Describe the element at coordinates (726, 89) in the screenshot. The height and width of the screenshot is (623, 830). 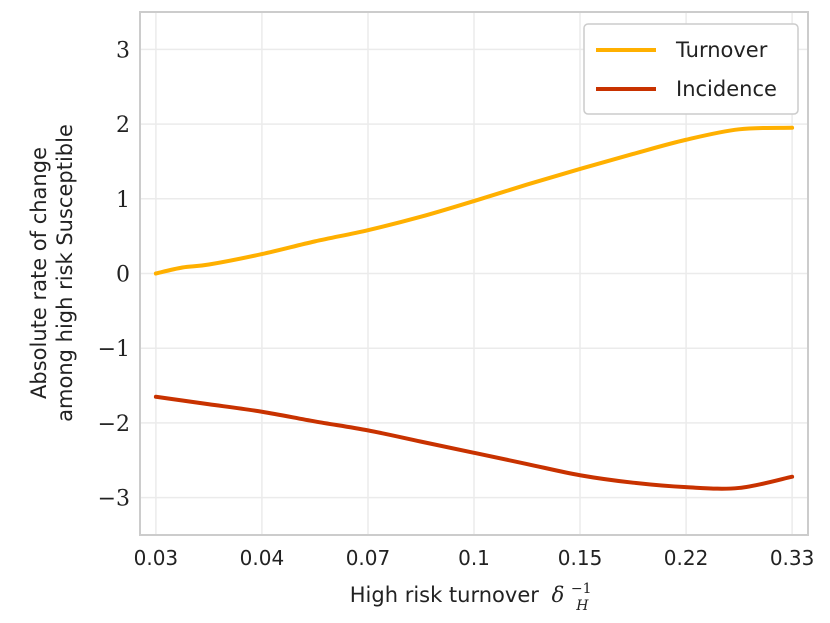
I see `legend-label-incidence: Incidence` at that location.